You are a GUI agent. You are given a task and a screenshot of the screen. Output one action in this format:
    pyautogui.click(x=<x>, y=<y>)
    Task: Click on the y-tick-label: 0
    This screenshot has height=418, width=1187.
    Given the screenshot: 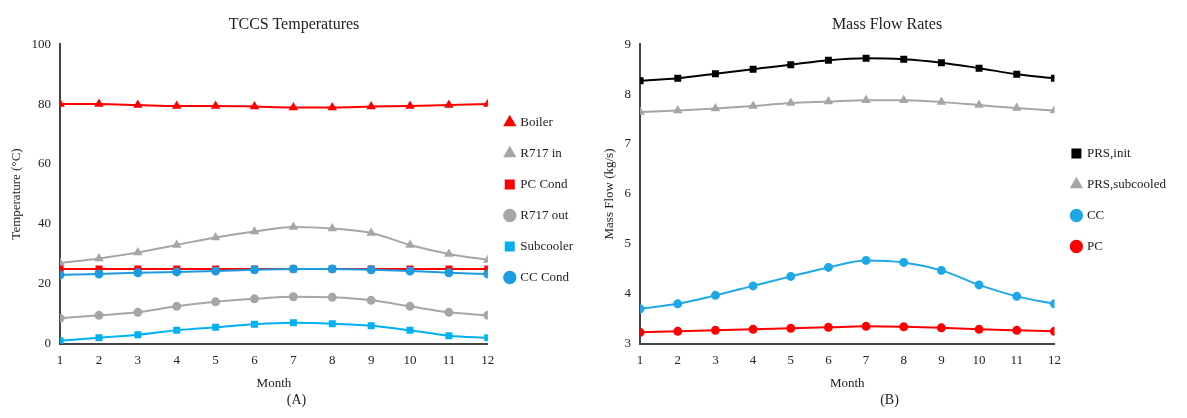 What is the action you would take?
    pyautogui.click(x=48, y=343)
    